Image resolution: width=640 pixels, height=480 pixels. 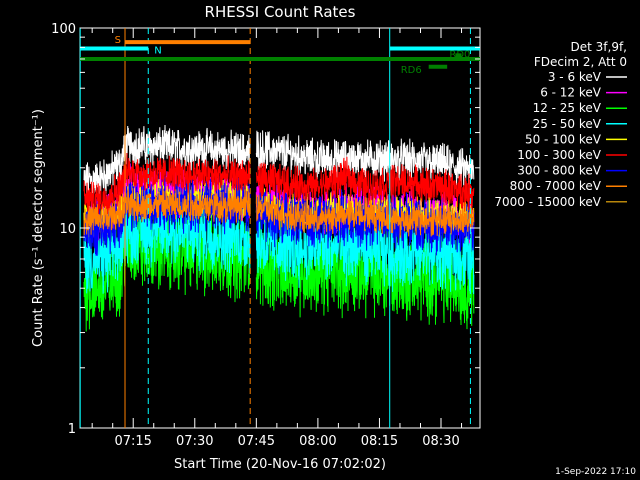 What do you see at coordinates (547, 202) in the screenshot?
I see `legend-entry-label: 7000 - 15000 keV` at bounding box center [547, 202].